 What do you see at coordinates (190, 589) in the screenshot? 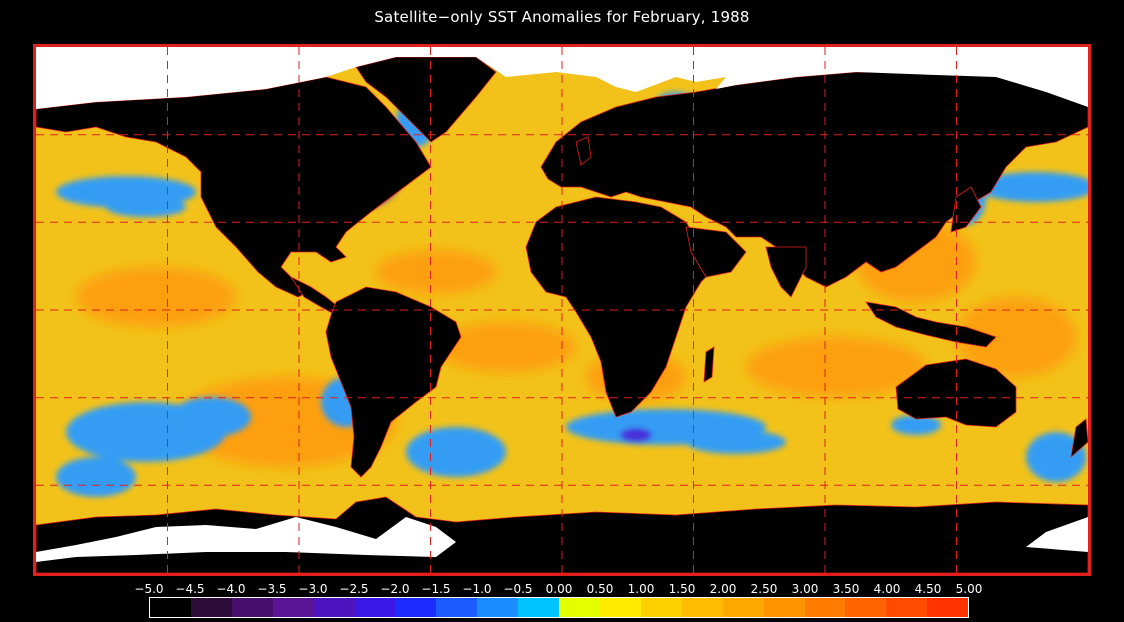
I see `colorbar-tick-label: −4.5` at bounding box center [190, 589].